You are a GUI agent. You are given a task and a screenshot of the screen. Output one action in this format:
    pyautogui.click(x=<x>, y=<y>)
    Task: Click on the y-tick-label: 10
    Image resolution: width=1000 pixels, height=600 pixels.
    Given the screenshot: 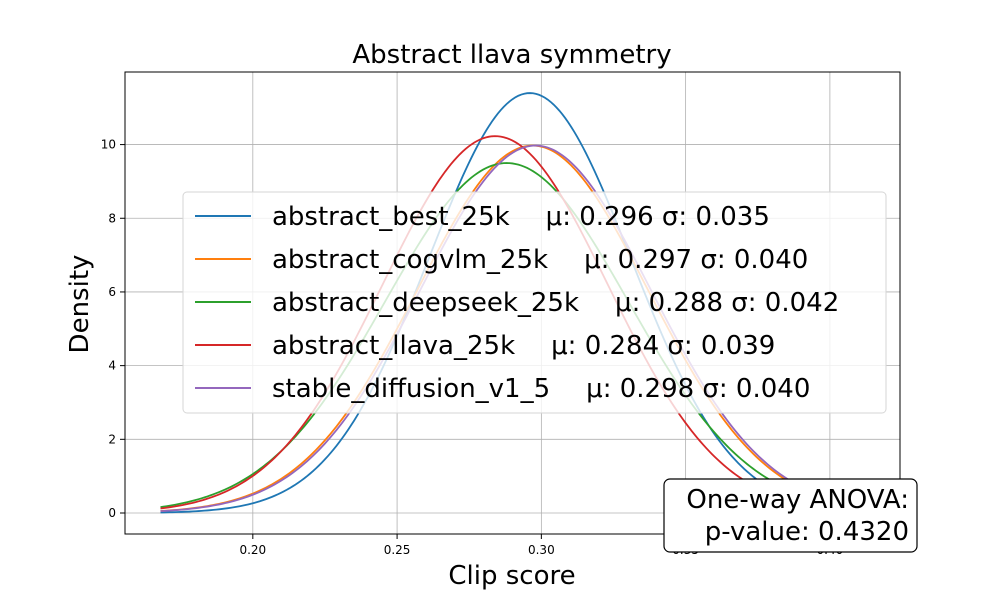 What is the action you would take?
    pyautogui.click(x=108, y=145)
    